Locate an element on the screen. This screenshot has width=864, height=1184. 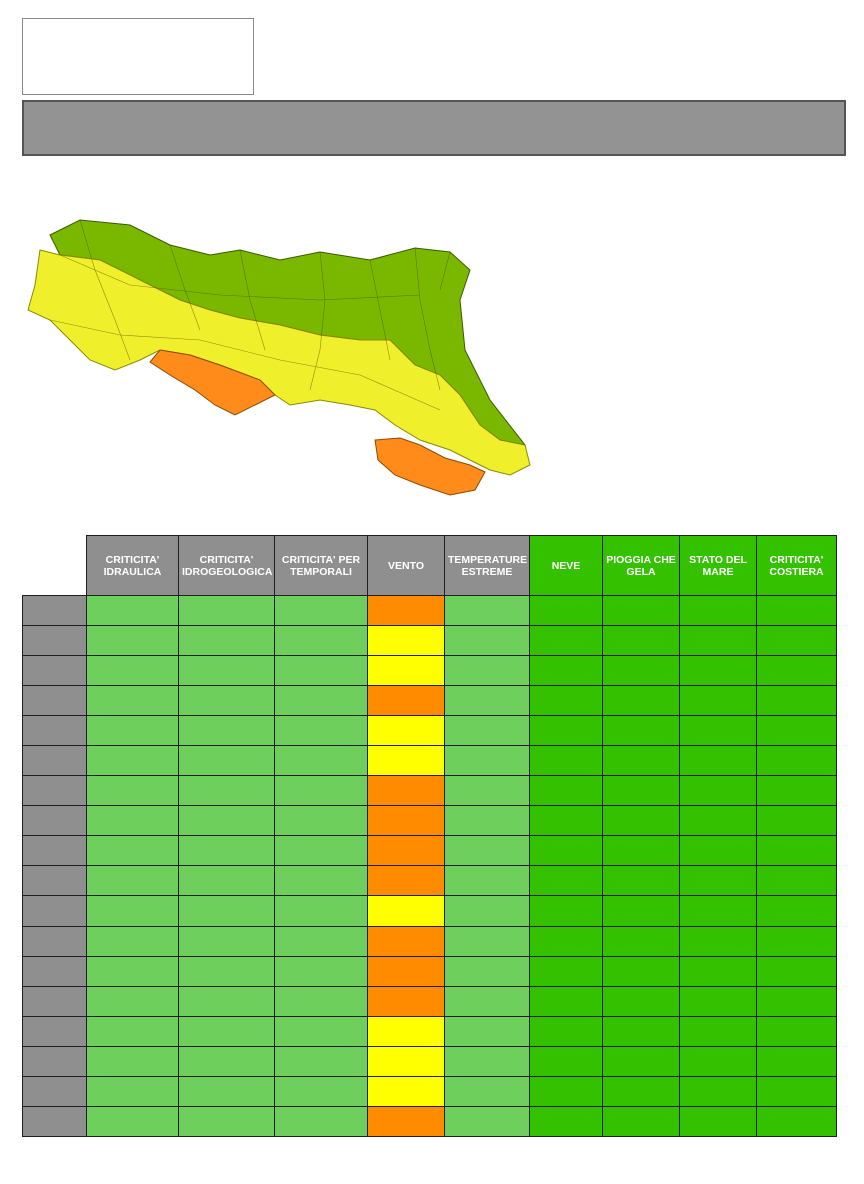
table-corner is located at coordinates (55, 566).